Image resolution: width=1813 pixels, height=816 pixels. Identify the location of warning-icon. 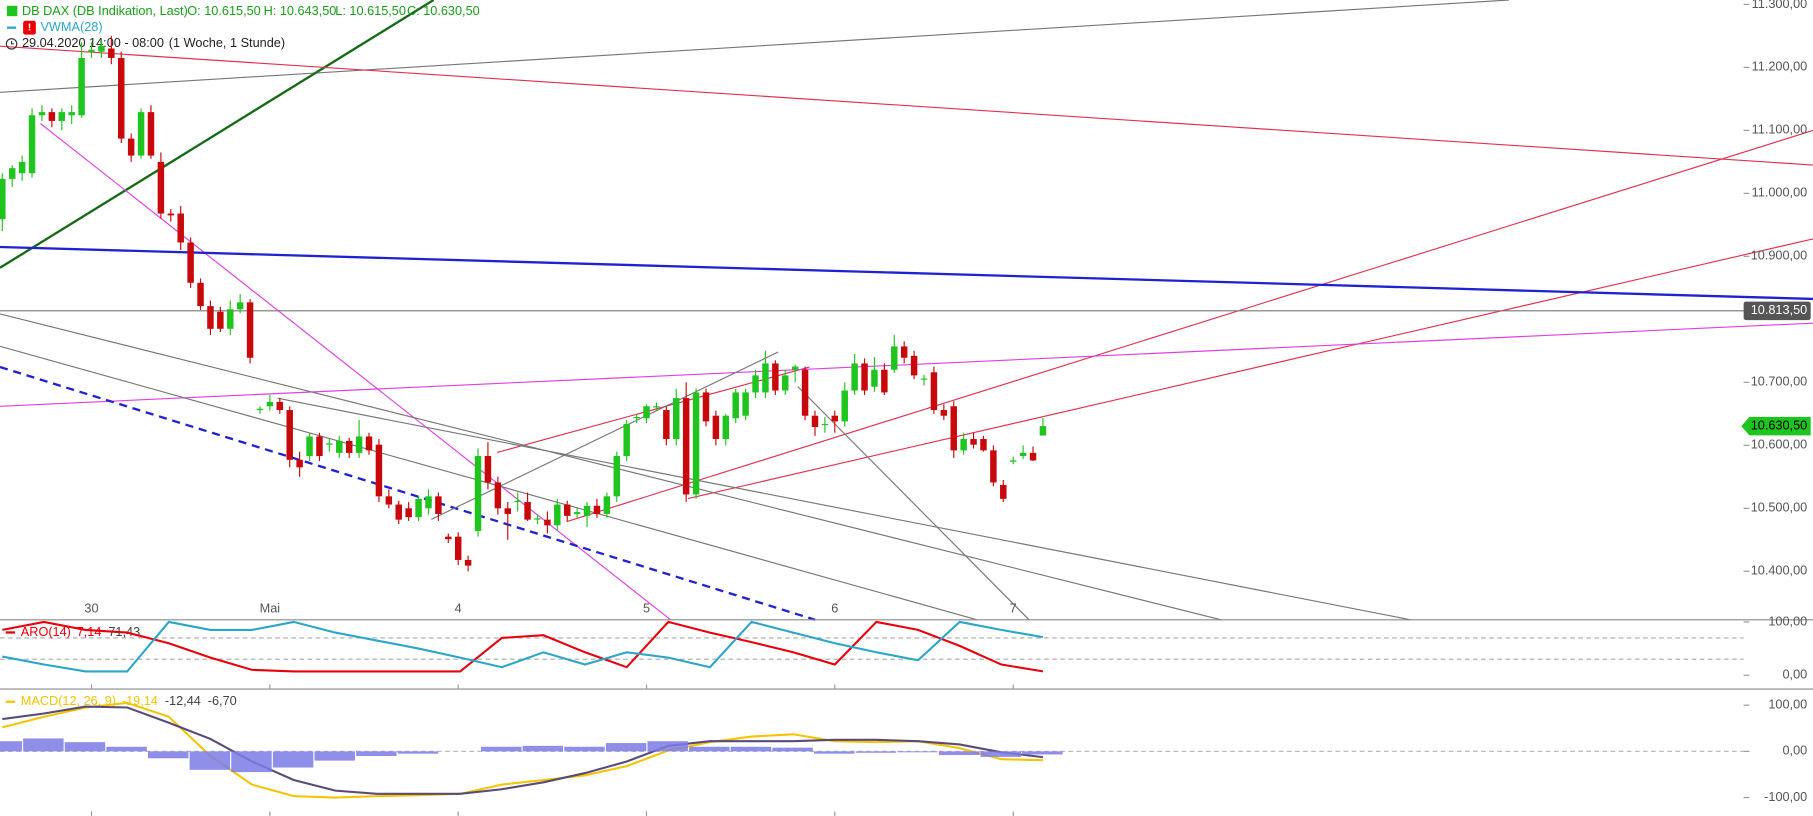
(29, 27).